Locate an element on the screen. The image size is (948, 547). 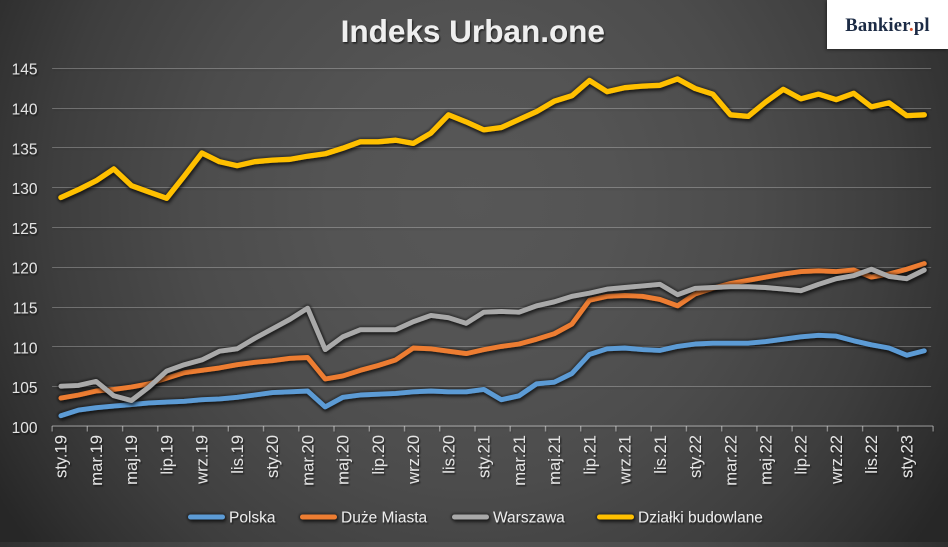
svg-text: 125 is located at coordinates (25, 229).